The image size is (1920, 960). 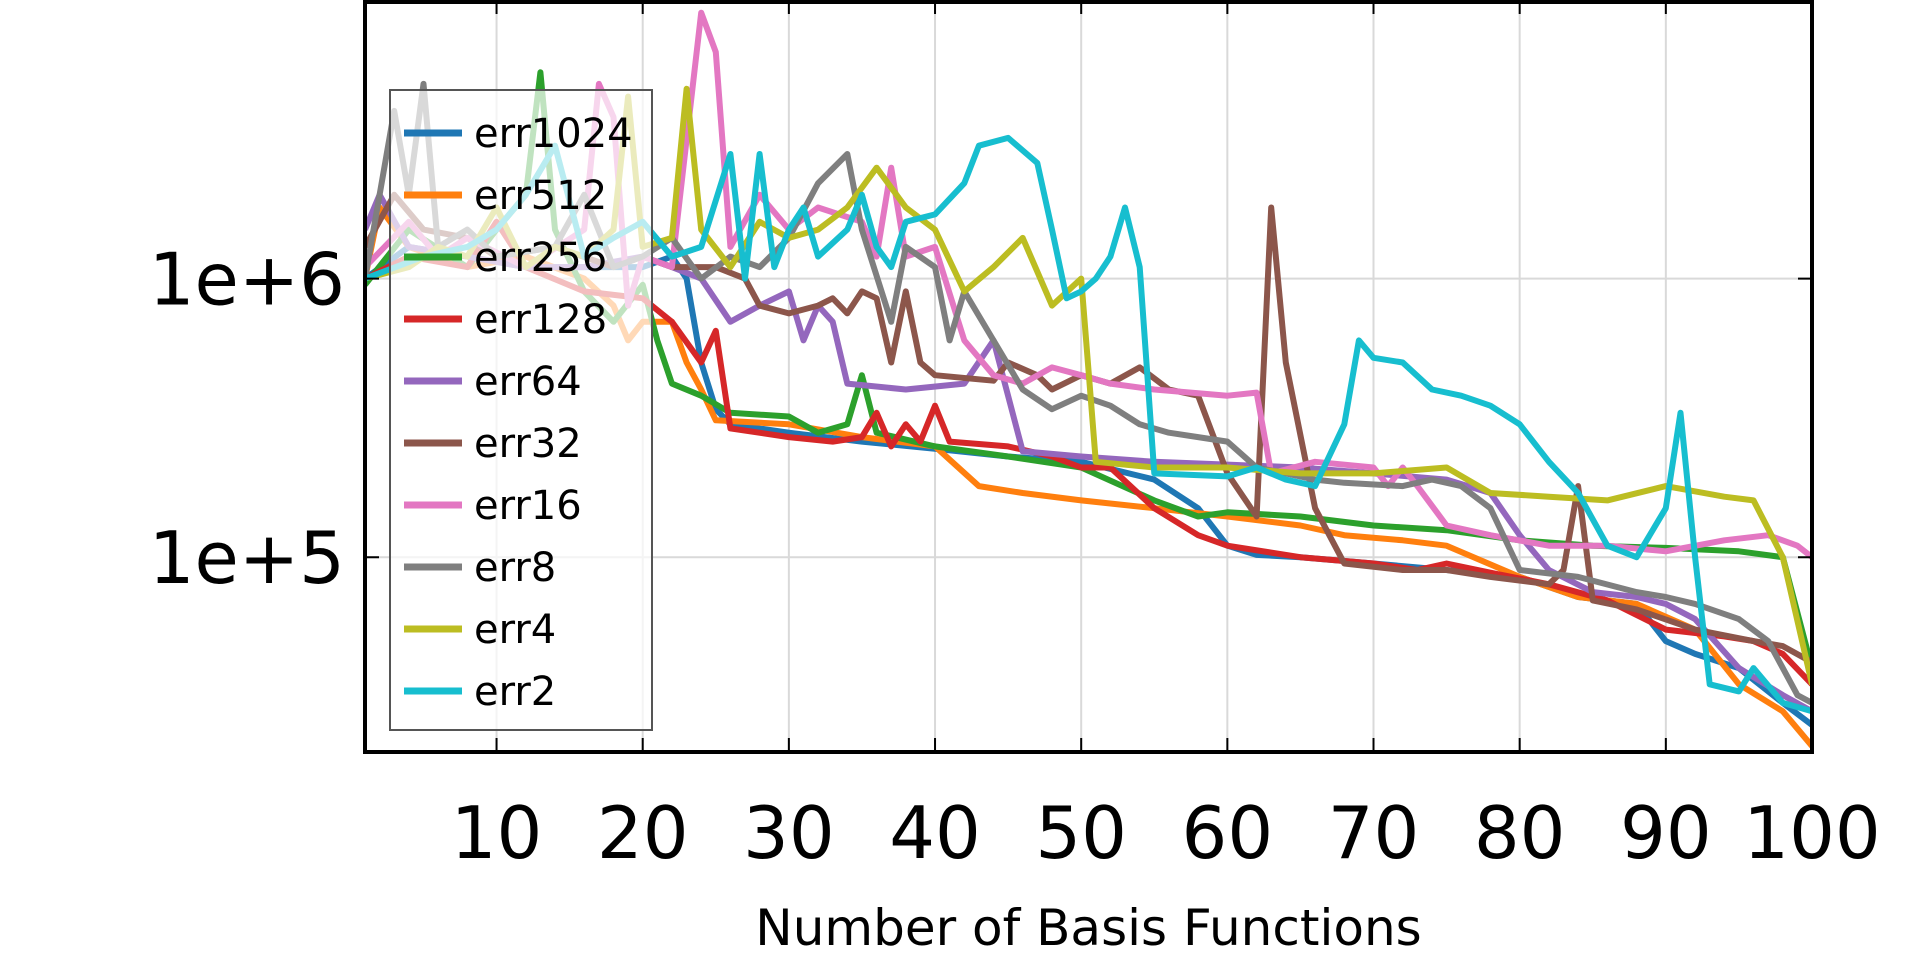 I want to click on x-tick-label: 90, so click(x=1666, y=833).